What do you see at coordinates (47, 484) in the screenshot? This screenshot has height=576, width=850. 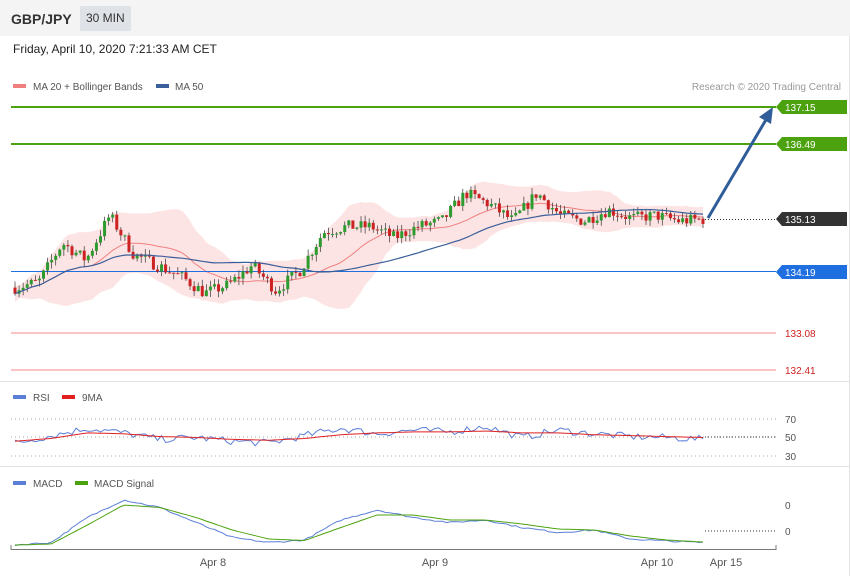 I see `macd-legend-label: MACD` at bounding box center [47, 484].